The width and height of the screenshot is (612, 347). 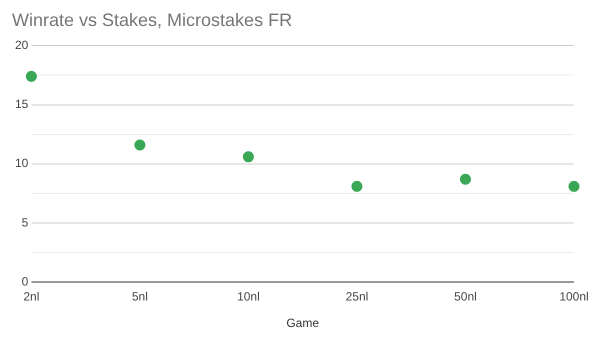 I want to click on x-tick-label: 2nl, so click(x=31, y=297).